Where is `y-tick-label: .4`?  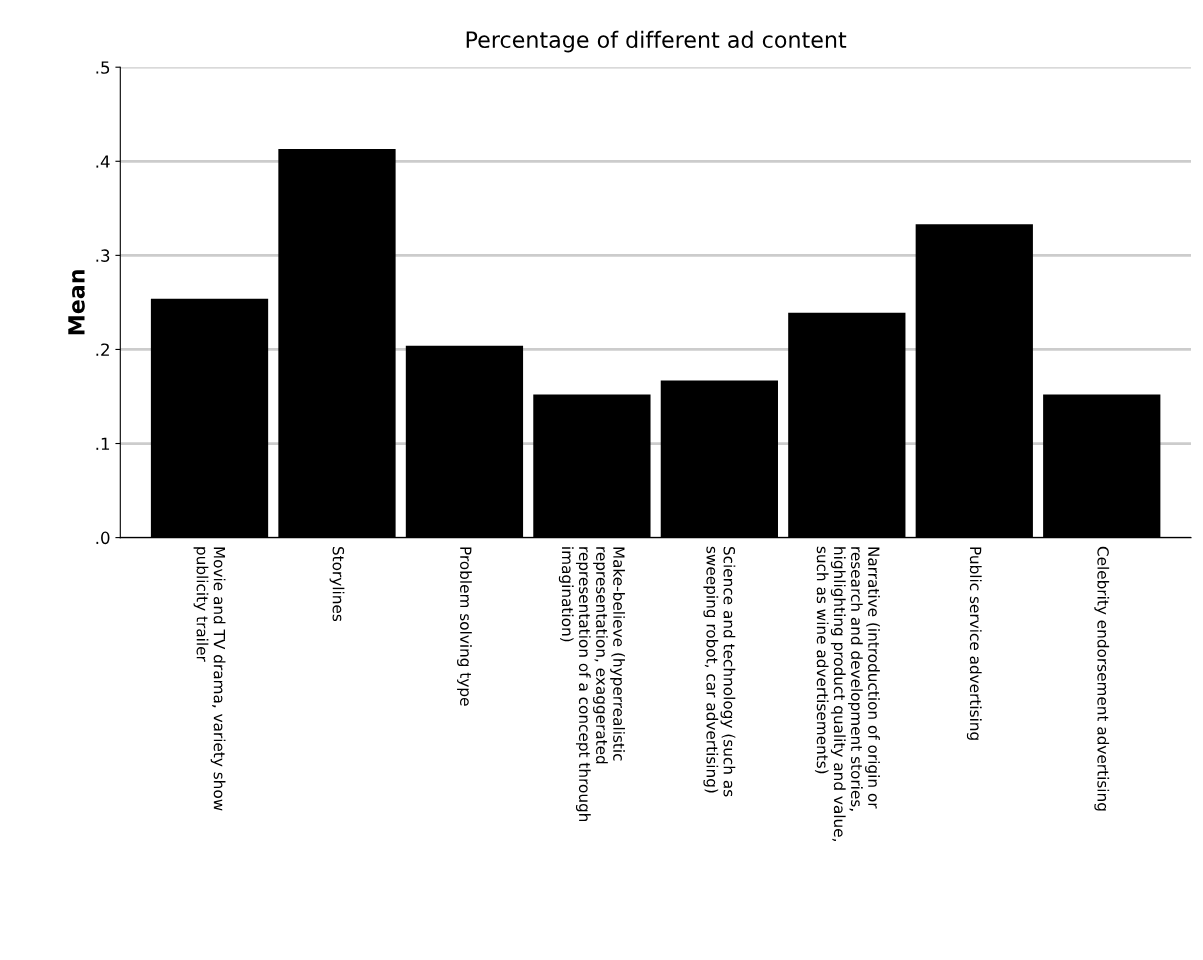
y-tick-label: .4 is located at coordinates (103, 161).